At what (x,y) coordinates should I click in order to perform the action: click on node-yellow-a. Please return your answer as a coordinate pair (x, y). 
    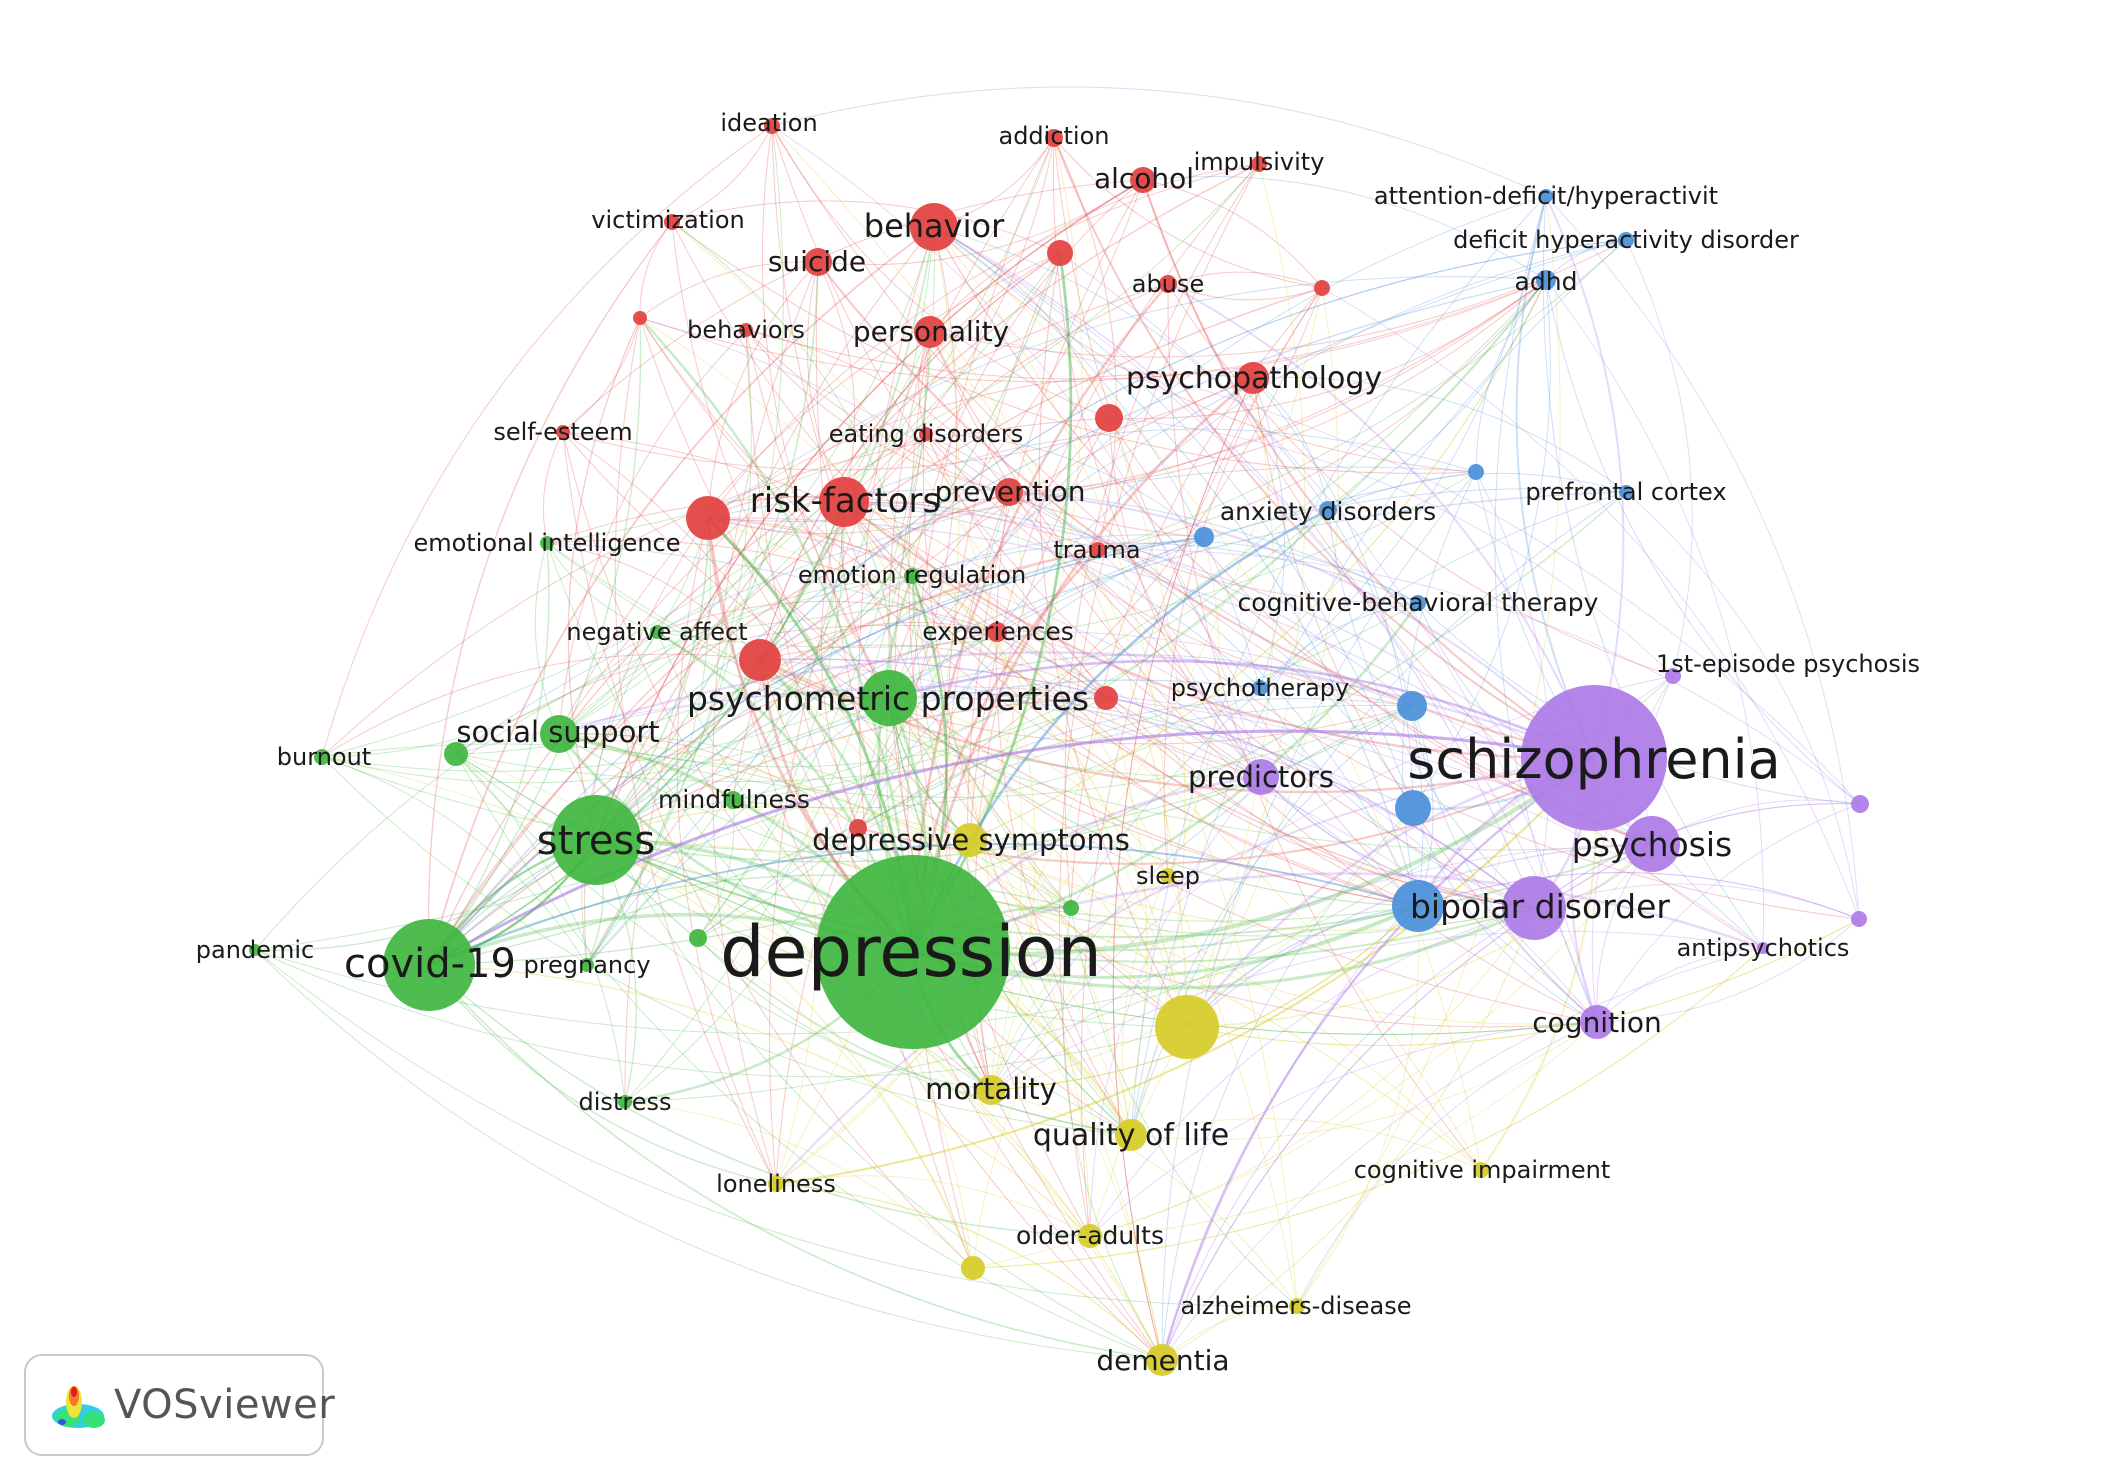
    Looking at the image, I should click on (1187, 1027).